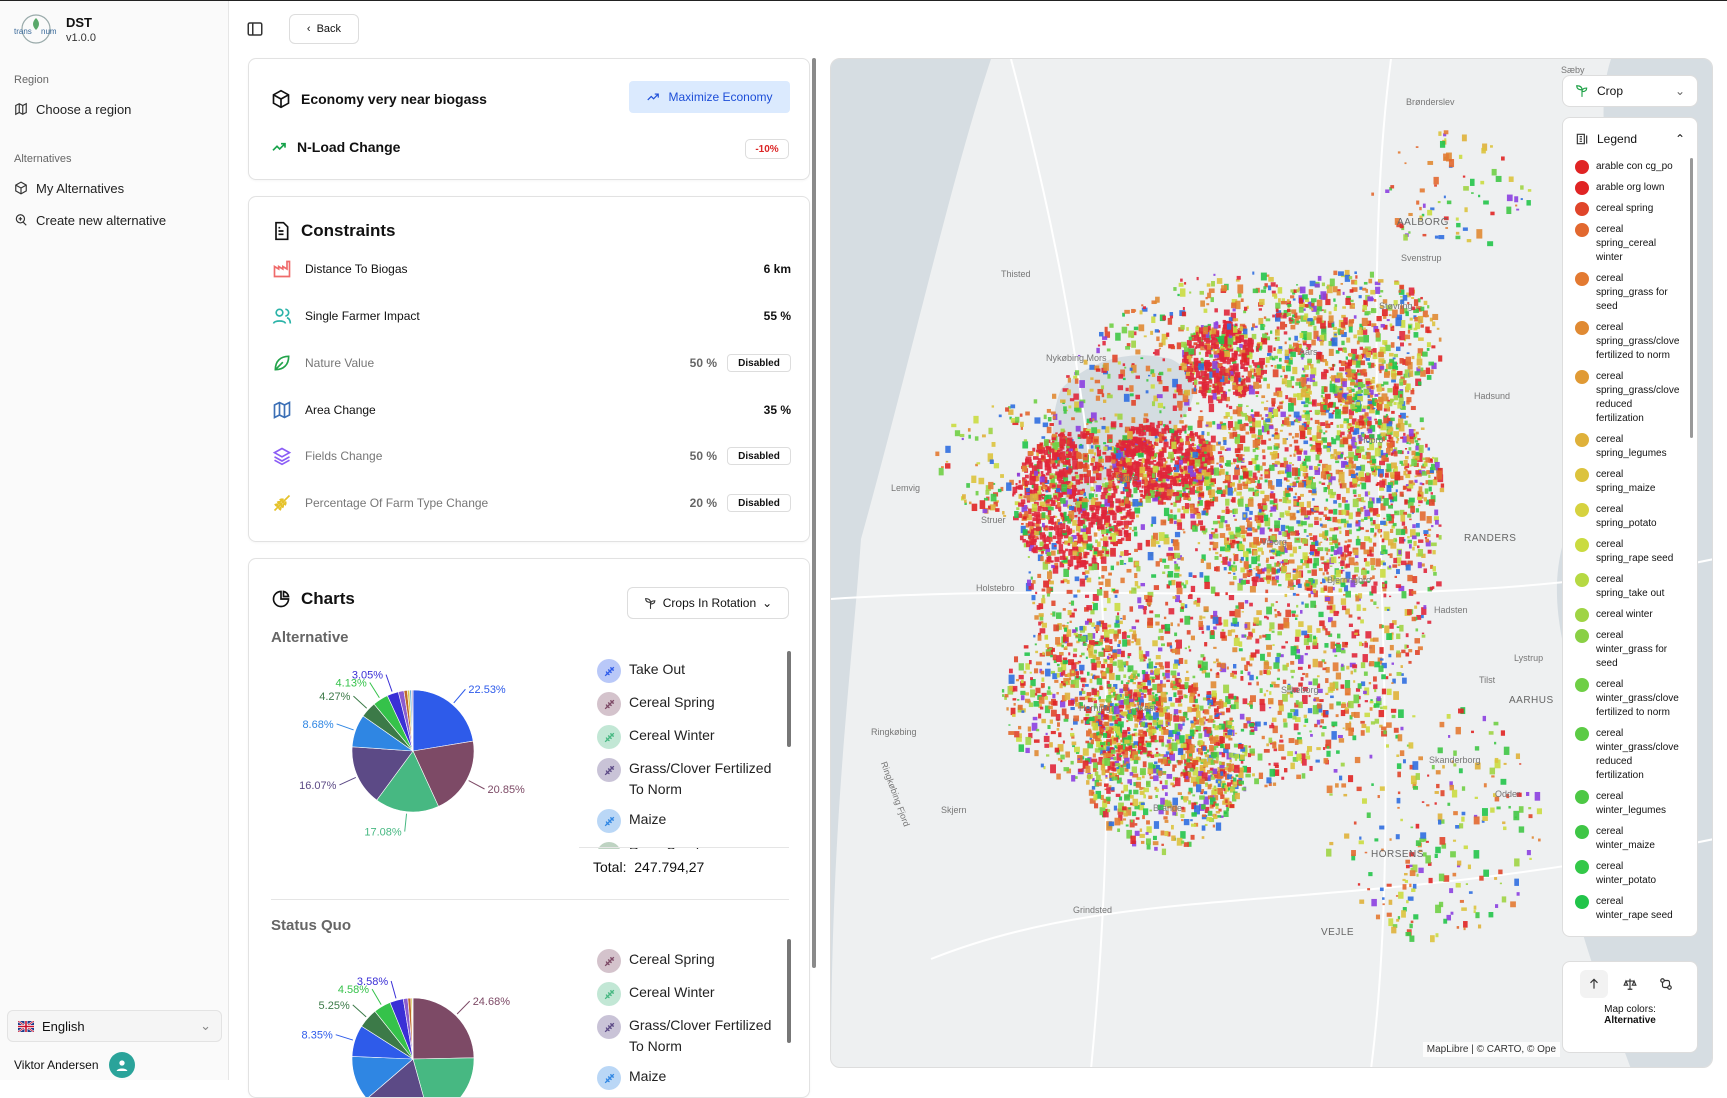 Image resolution: width=1727 pixels, height=1098 pixels. What do you see at coordinates (90, 220) in the screenshot?
I see `create-alternative-link: Create new alternative` at bounding box center [90, 220].